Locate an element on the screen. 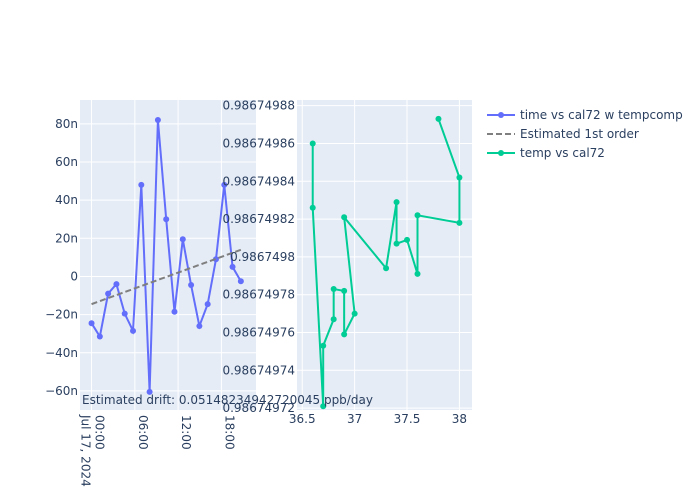 The image size is (700, 500). y-tick-label: 0.98674986 is located at coordinates (258, 143).